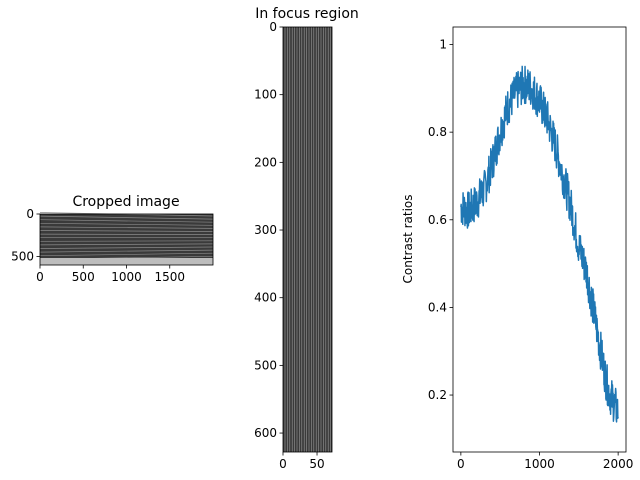  Describe the element at coordinates (126, 277) in the screenshot. I see `cropped-image-x-tick-label: 1000` at that location.